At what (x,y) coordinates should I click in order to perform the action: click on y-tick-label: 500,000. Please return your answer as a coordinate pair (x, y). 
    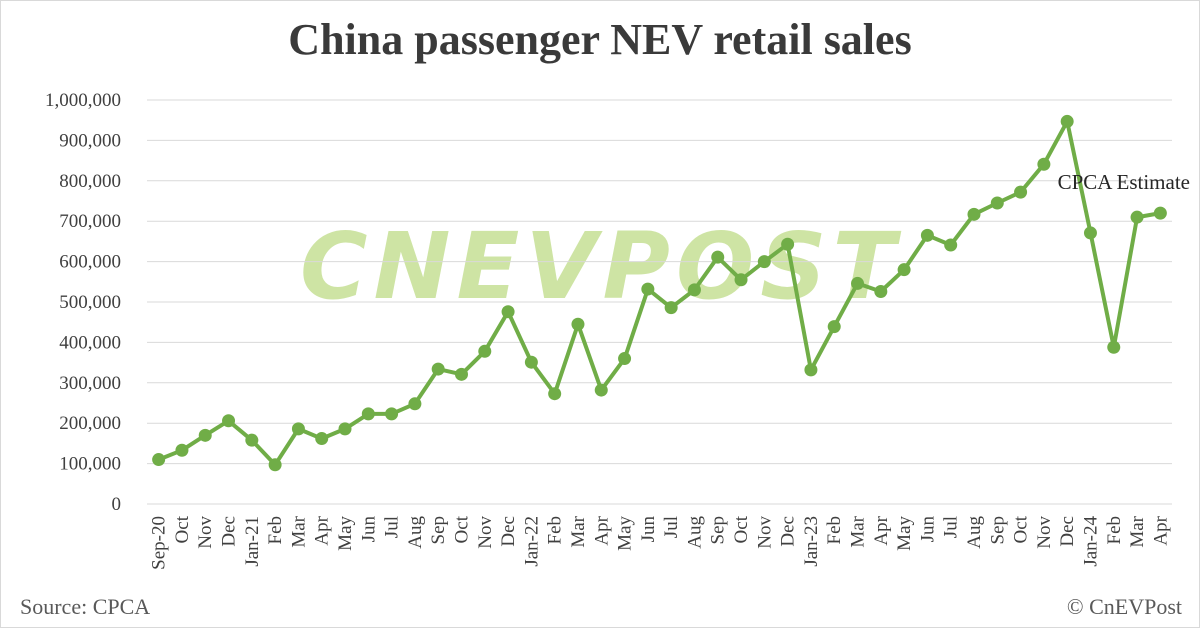
    Looking at the image, I should click on (90, 302).